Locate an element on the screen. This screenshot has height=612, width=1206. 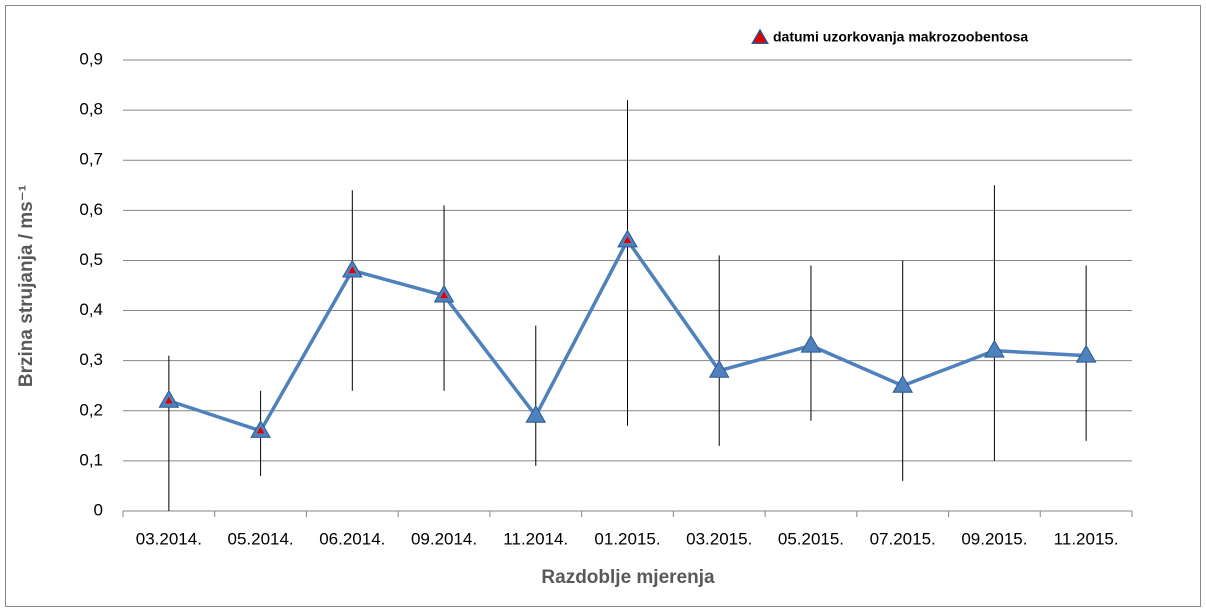
legend-marker is located at coordinates (760, 36).